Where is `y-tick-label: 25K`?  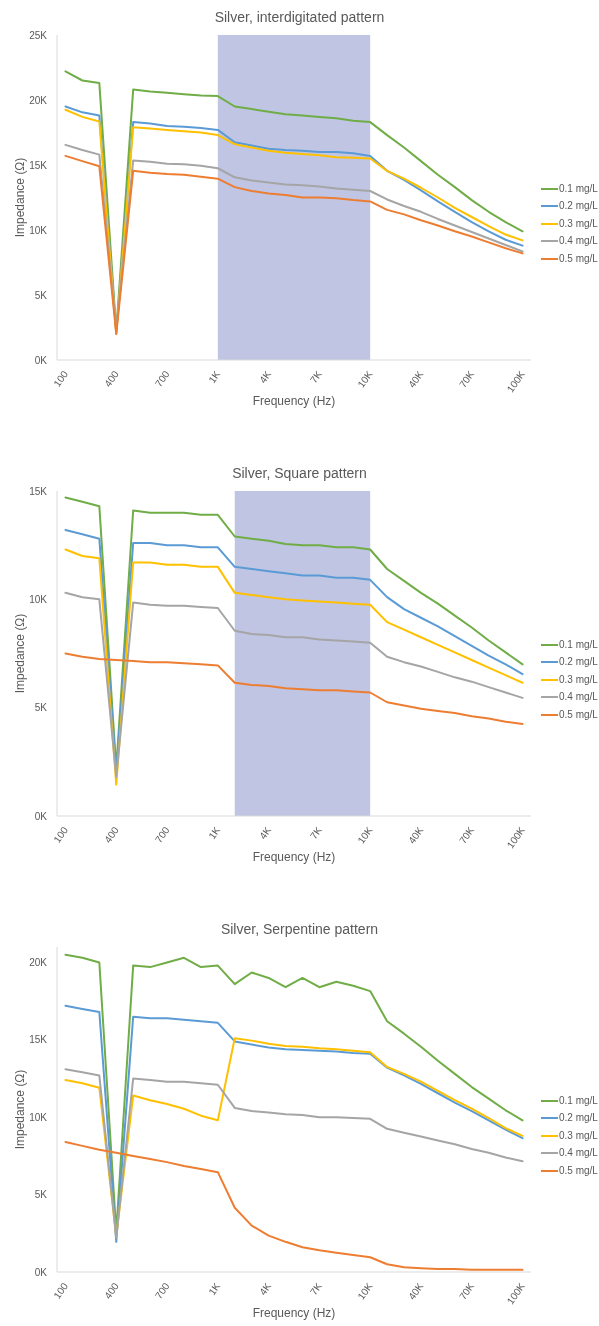 y-tick-label: 25K is located at coordinates (38, 35).